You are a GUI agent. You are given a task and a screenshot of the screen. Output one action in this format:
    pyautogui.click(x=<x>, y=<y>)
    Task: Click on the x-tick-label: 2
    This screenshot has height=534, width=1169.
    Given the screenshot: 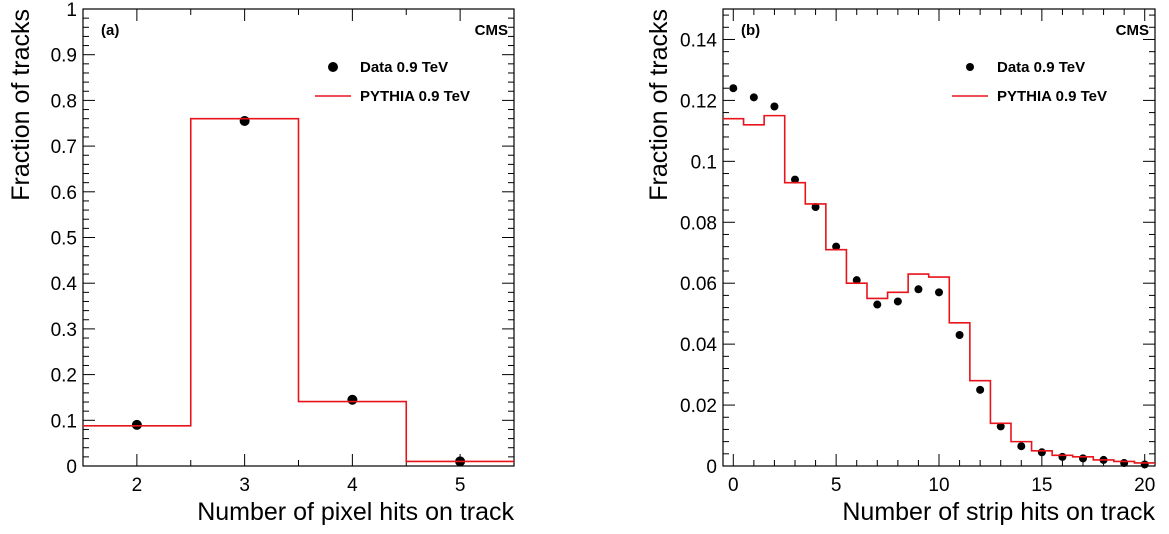 What is the action you would take?
    pyautogui.click(x=137, y=485)
    